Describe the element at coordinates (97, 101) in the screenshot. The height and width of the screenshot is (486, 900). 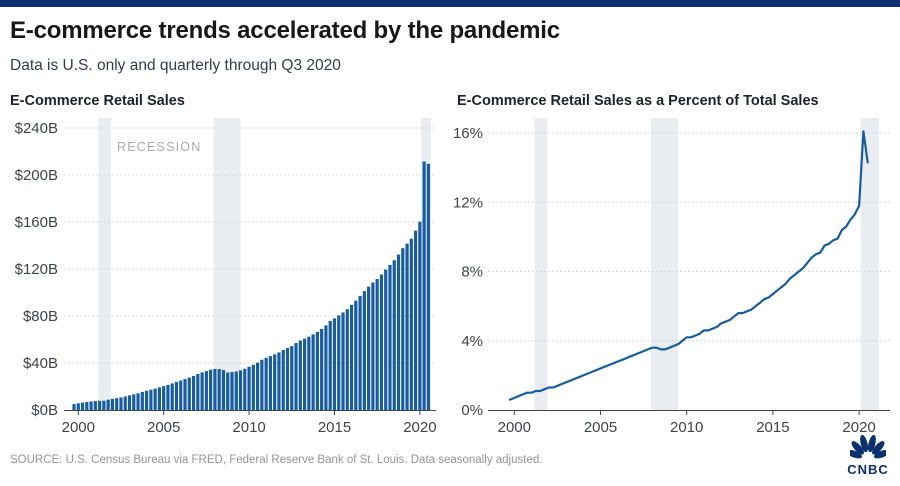
I see `left-chart-title: E-Commerce Retail Sales` at that location.